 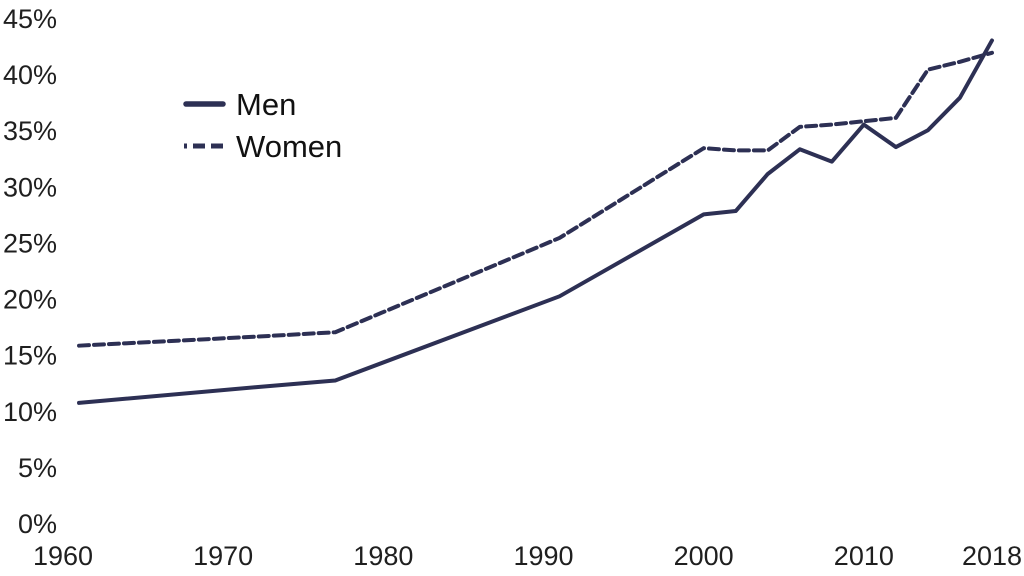 I want to click on y-tick-label-15pct: 15%, so click(x=30, y=356).